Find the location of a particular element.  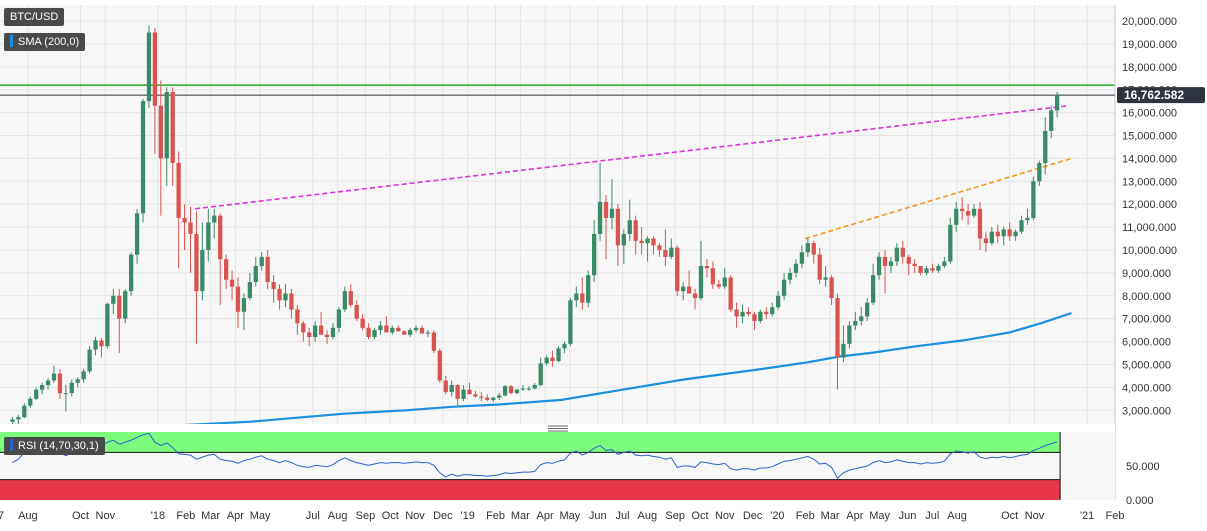

symbol-legend: BTC/USD is located at coordinates (34, 17).